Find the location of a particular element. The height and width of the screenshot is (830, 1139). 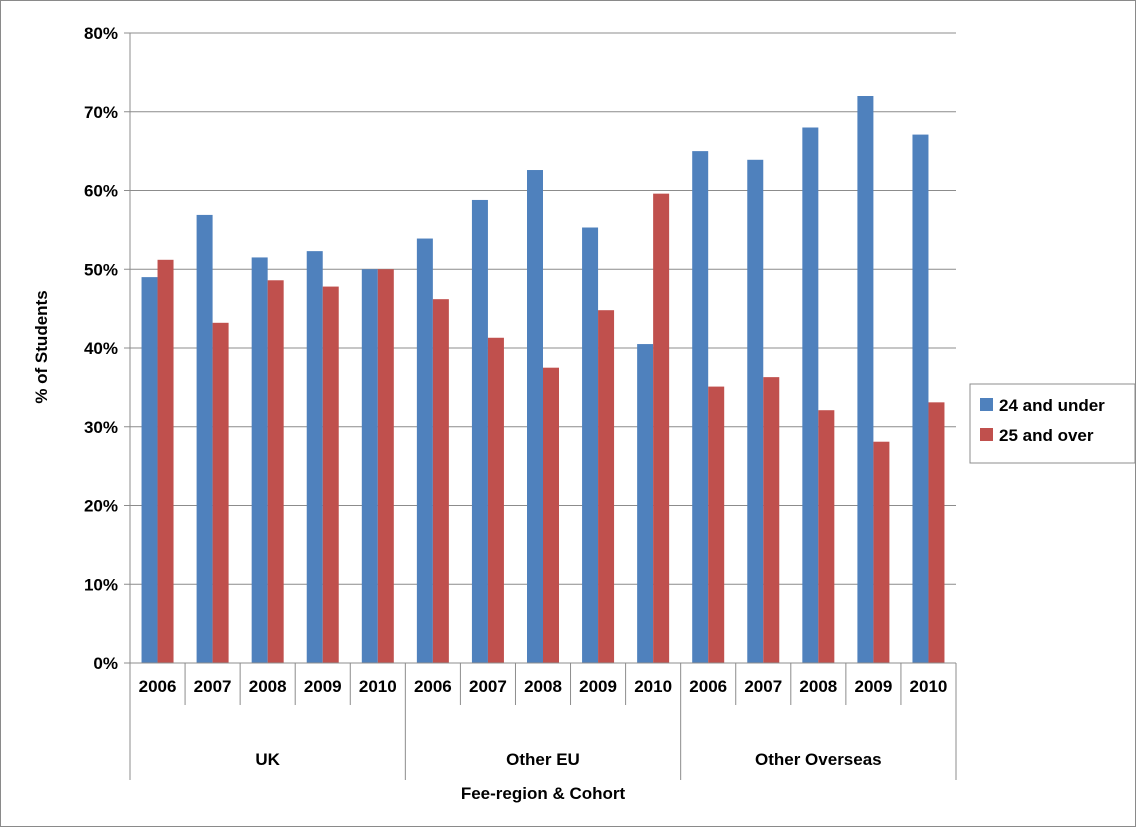

y-tick-label: 60% is located at coordinates (101, 191).